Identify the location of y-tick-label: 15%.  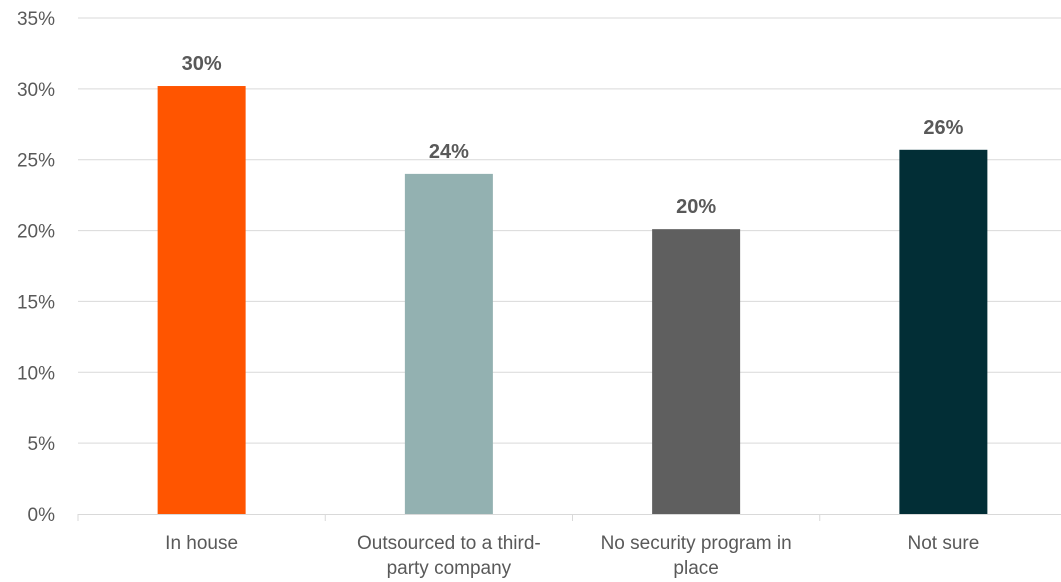
(36, 302).